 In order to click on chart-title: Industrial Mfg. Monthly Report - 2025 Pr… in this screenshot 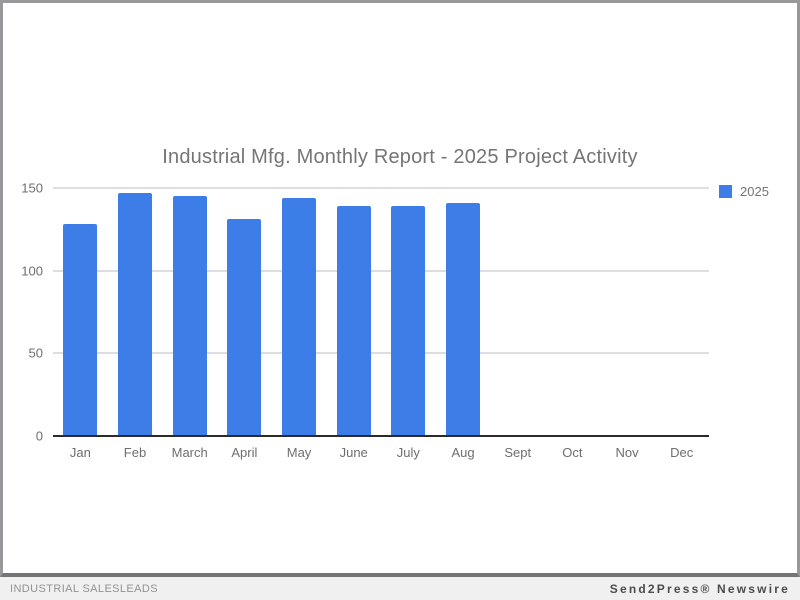, I will do `click(400, 157)`.